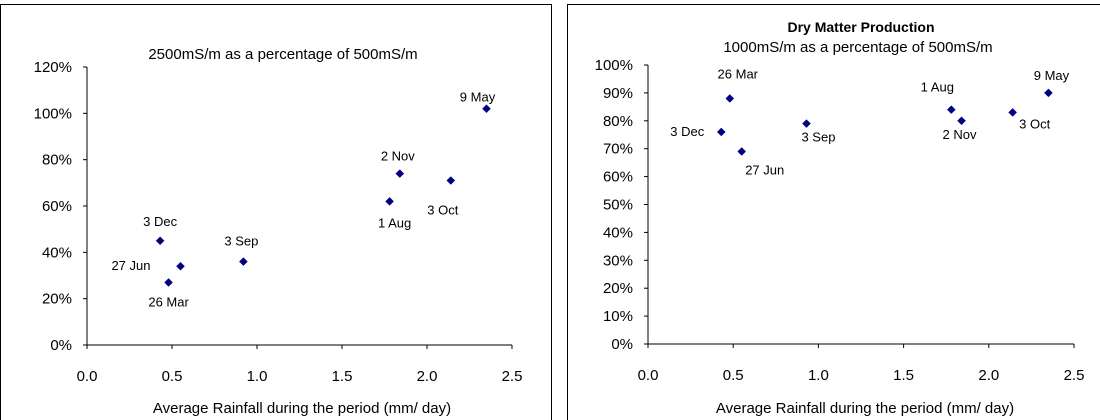 The image size is (1100, 420). Describe the element at coordinates (903, 375) in the screenshot. I see `chart-right-x-tick-label: 1.5` at that location.